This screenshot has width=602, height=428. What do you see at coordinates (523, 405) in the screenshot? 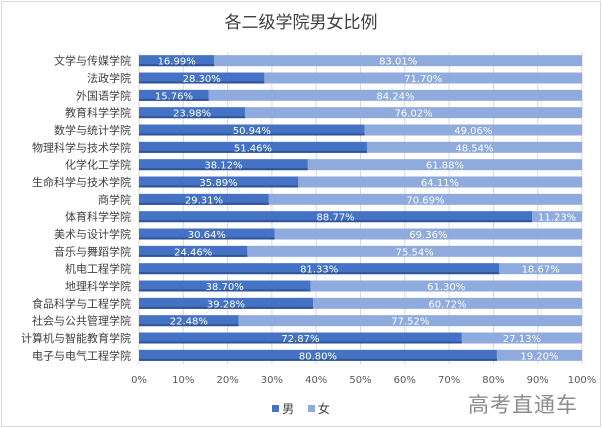
I see `watermark: 高考直通车` at bounding box center [523, 405].